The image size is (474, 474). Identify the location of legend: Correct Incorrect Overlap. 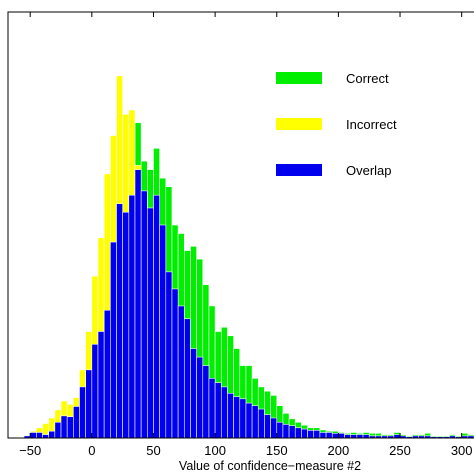
(336, 124).